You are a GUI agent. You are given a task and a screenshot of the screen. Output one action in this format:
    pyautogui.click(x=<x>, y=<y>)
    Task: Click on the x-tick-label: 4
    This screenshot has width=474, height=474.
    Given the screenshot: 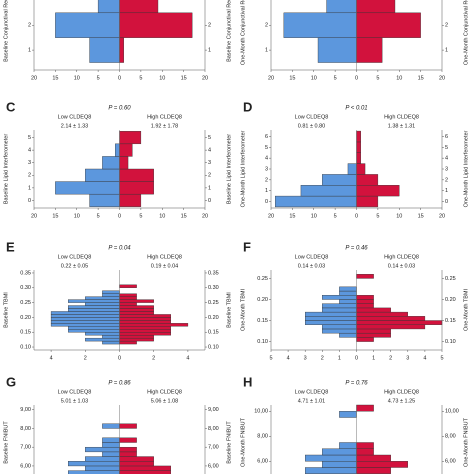 What is the action you would take?
    pyautogui.click(x=424, y=358)
    